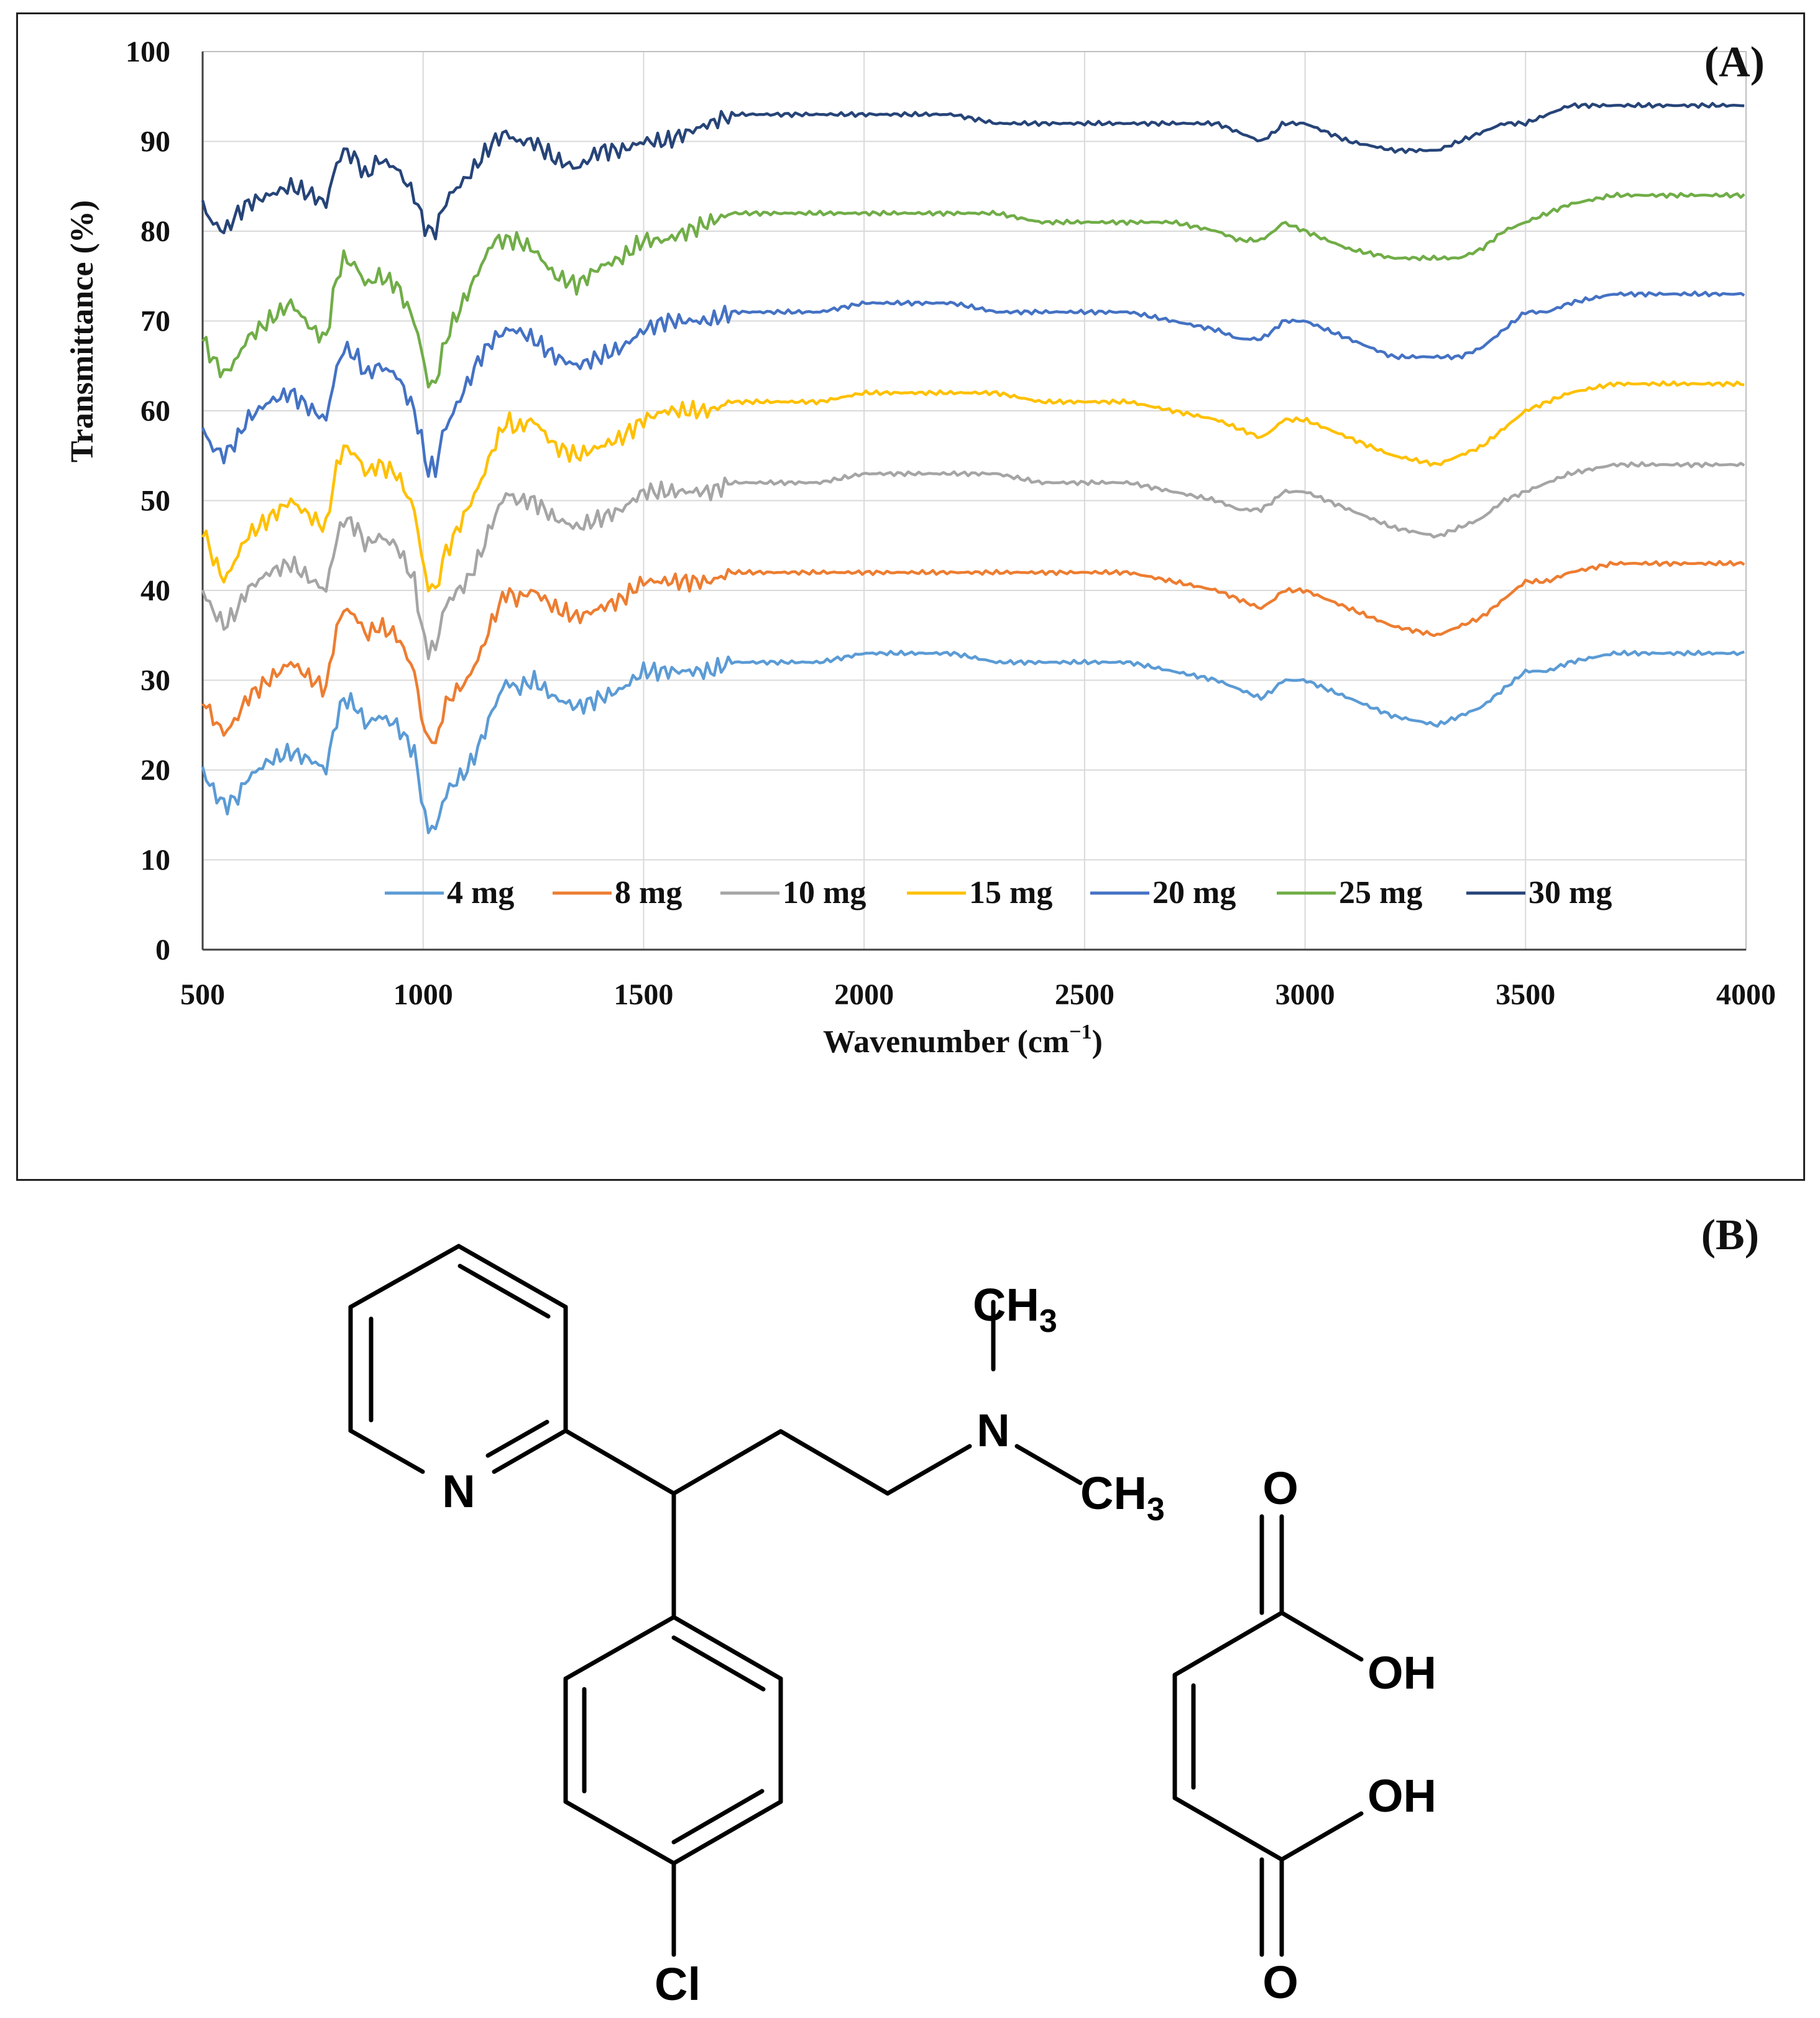  What do you see at coordinates (1010, 893) in the screenshot?
I see `legend-label: 15 mg` at bounding box center [1010, 893].